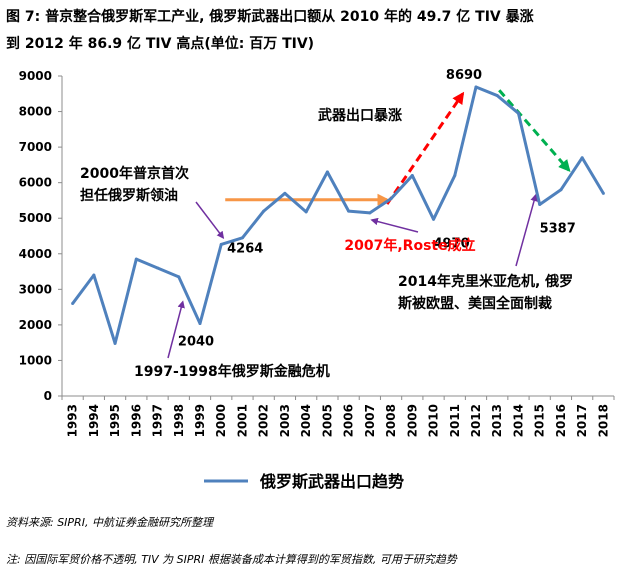  Describe the element at coordinates (245, 248) in the screenshot. I see `data-label-2000: 4264` at that location.